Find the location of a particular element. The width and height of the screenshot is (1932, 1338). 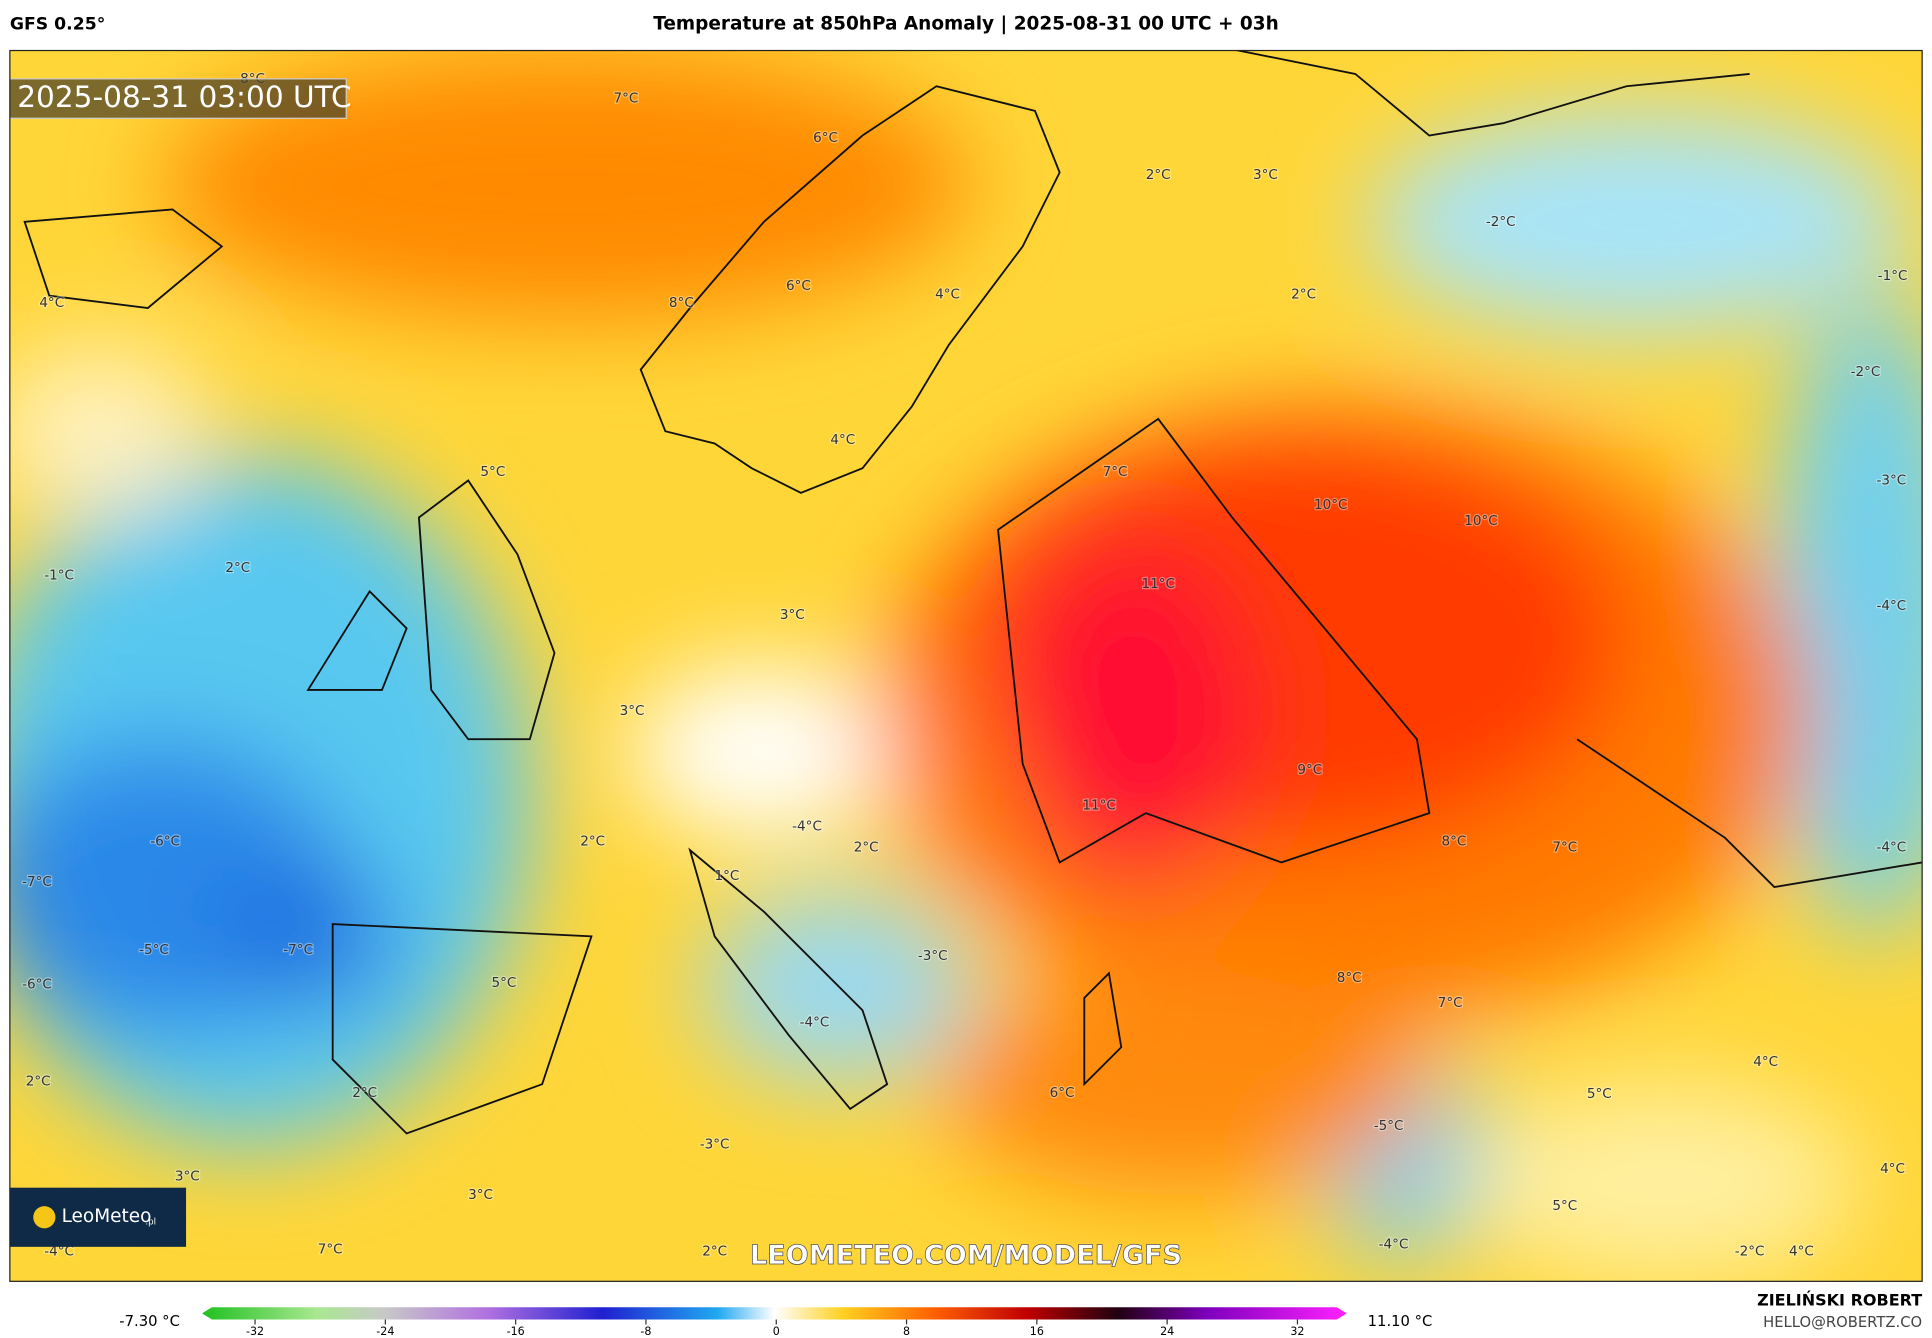

model-name: GFS 0.25° is located at coordinates (57, 25).